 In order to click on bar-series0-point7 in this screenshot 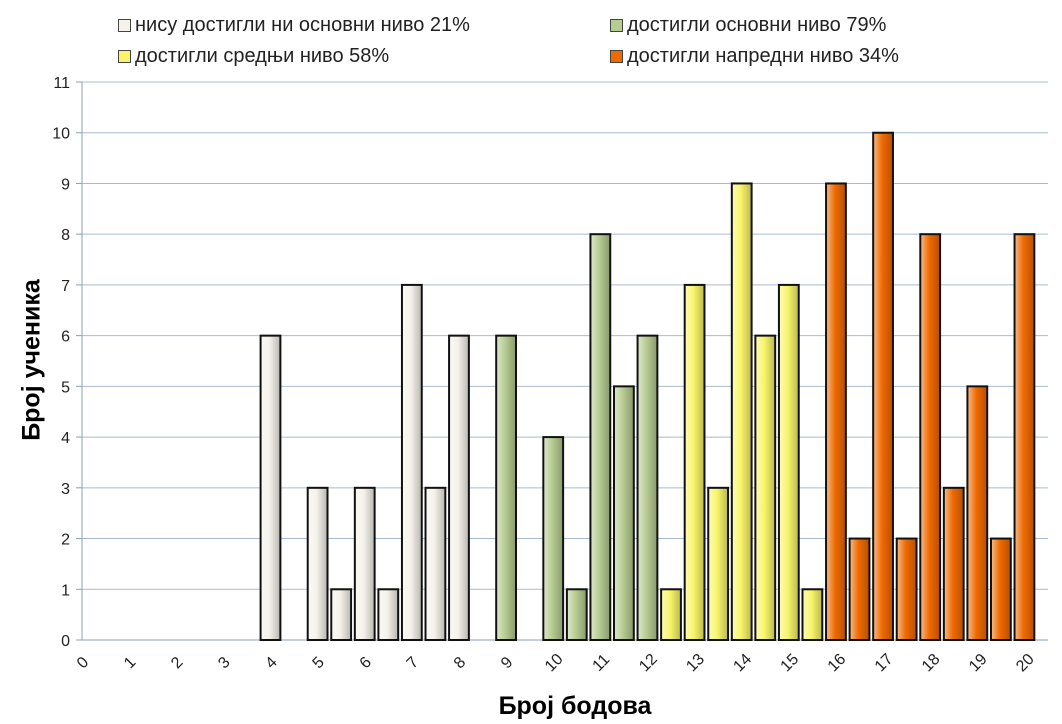, I will do `click(459, 487)`.